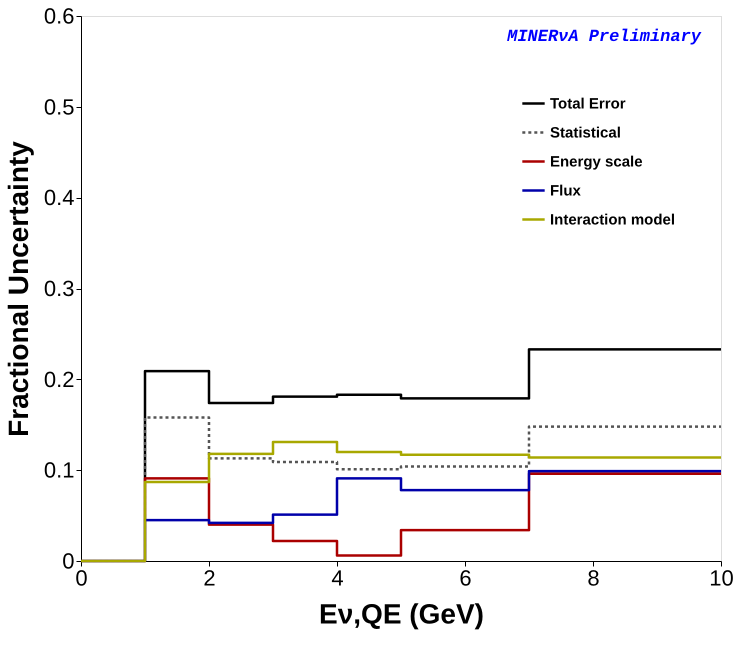 This screenshot has height=671, width=754. What do you see at coordinates (585, 133) in the screenshot?
I see `legend-label: Statistical` at bounding box center [585, 133].